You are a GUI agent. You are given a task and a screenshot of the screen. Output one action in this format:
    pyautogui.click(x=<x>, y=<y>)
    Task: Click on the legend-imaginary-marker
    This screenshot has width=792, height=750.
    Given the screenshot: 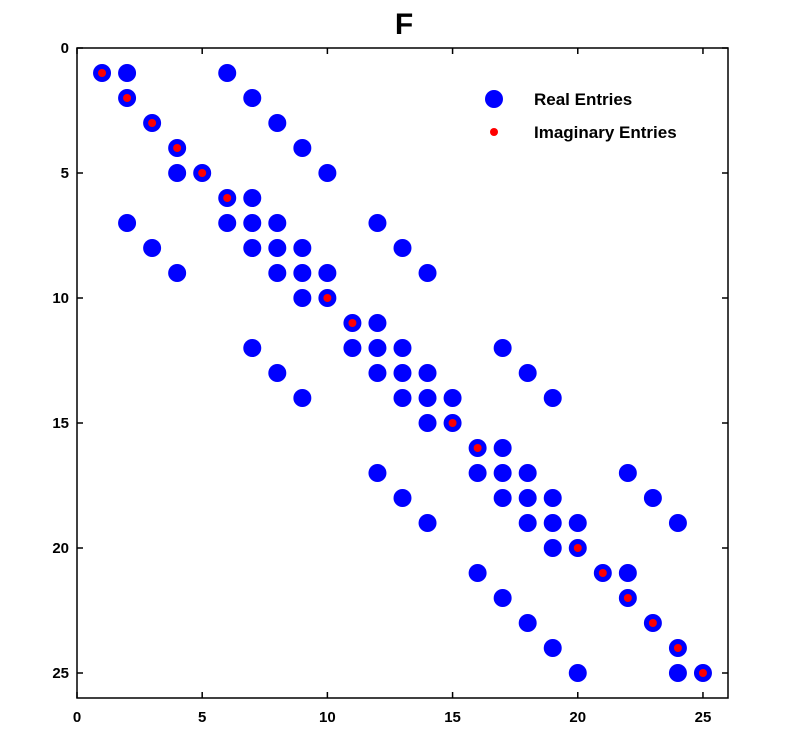 What is the action you would take?
    pyautogui.click(x=494, y=132)
    